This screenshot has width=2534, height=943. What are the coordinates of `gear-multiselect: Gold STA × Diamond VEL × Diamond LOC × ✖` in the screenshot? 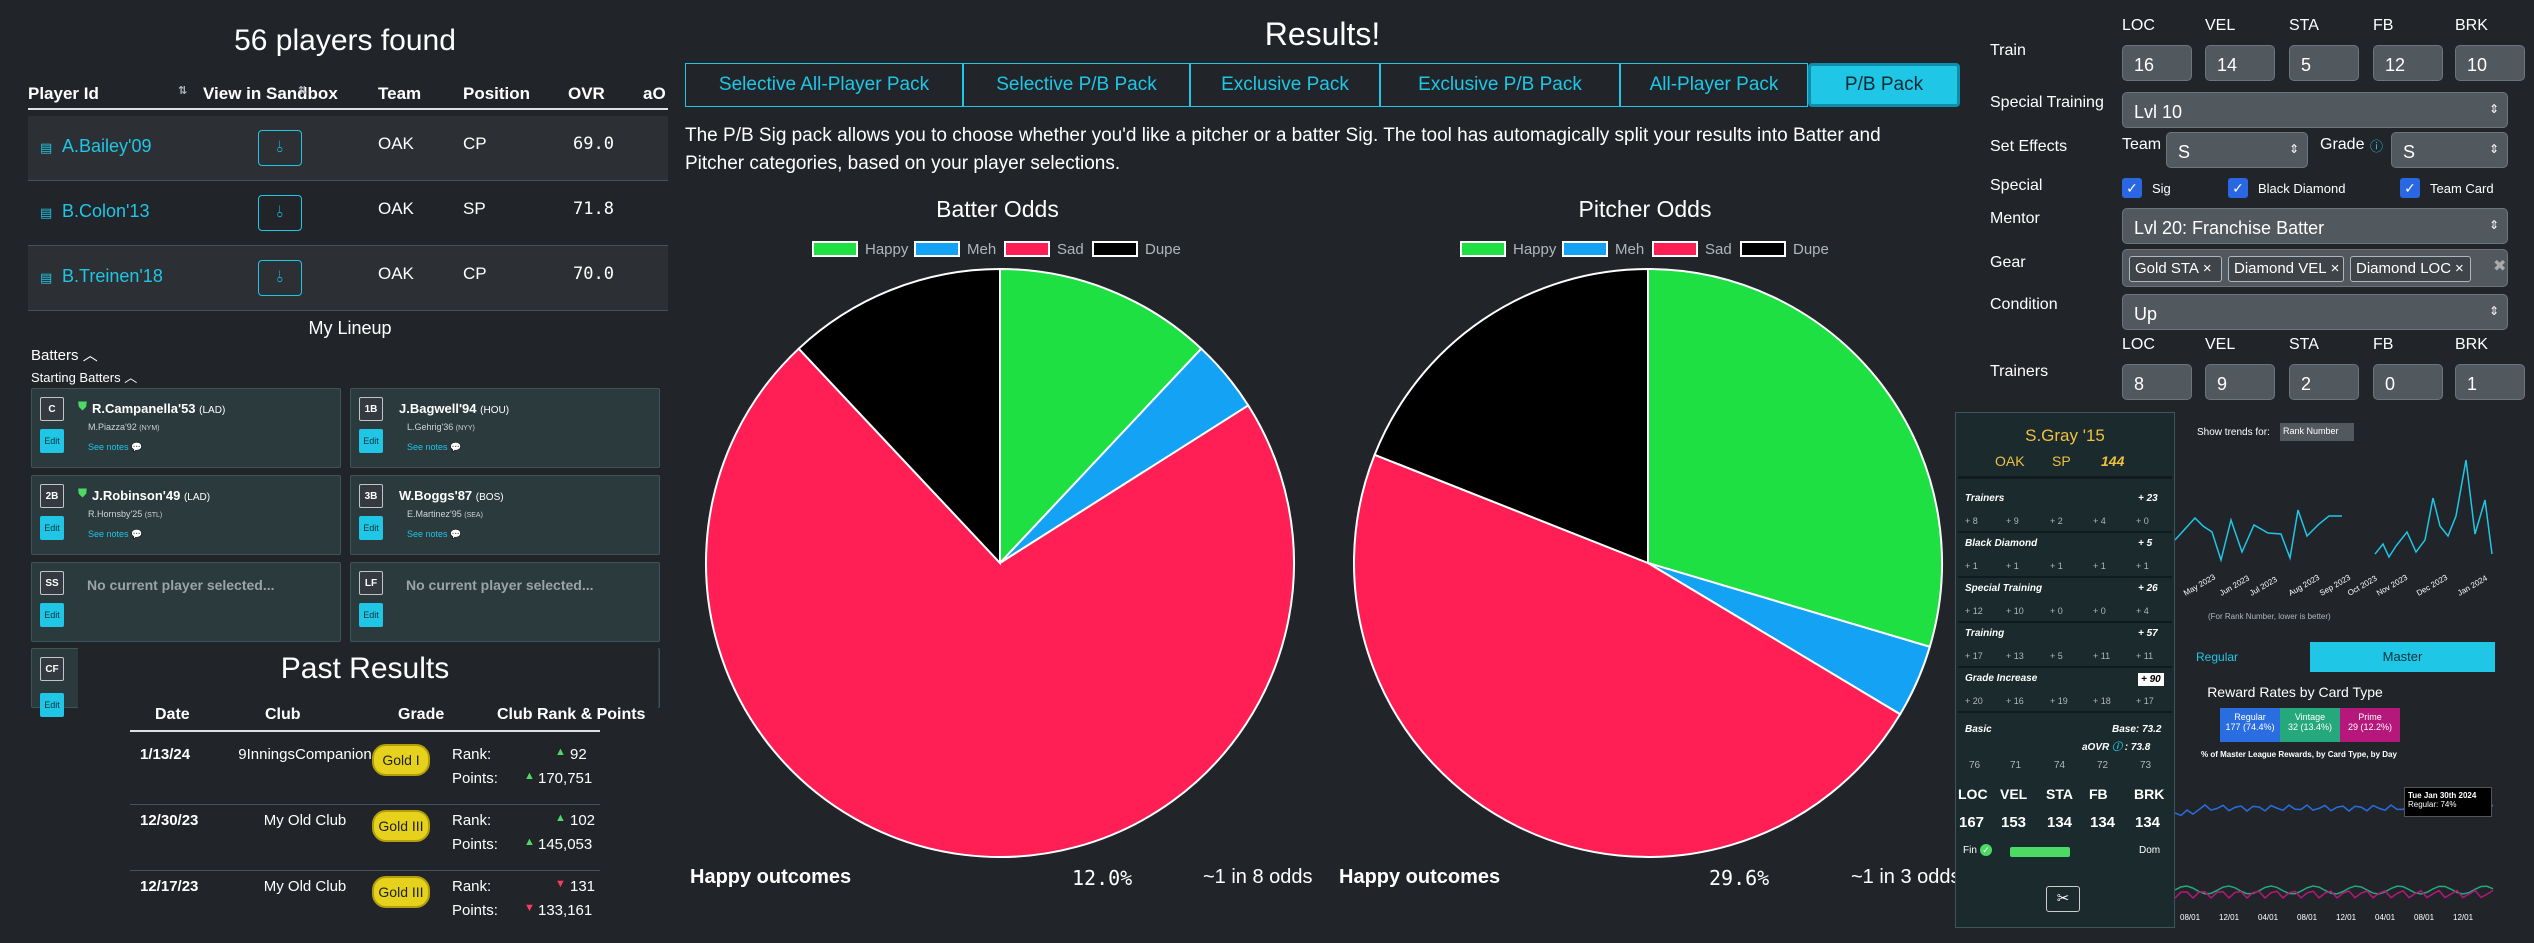 It's located at (2315, 268).